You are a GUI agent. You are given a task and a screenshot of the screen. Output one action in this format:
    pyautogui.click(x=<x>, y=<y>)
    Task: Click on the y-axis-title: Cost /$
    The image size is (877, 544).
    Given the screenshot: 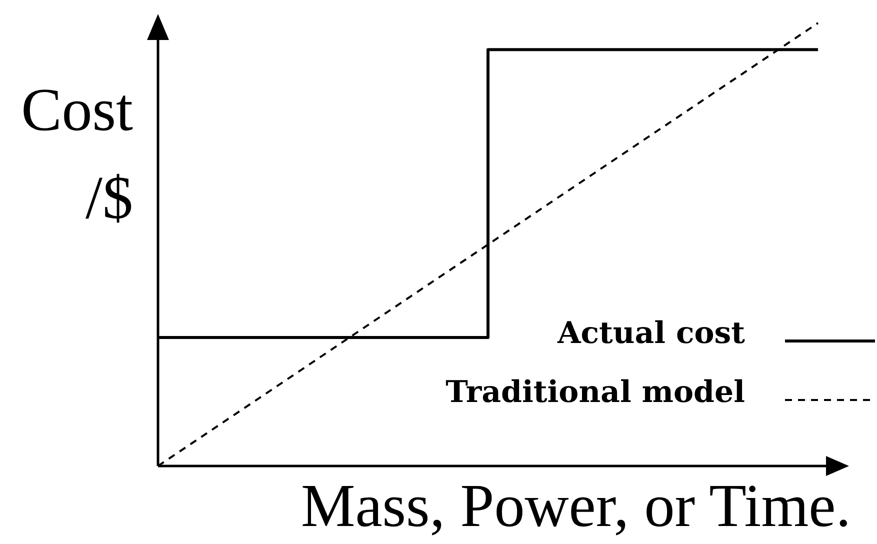 What is the action you would take?
    pyautogui.click(x=77, y=154)
    